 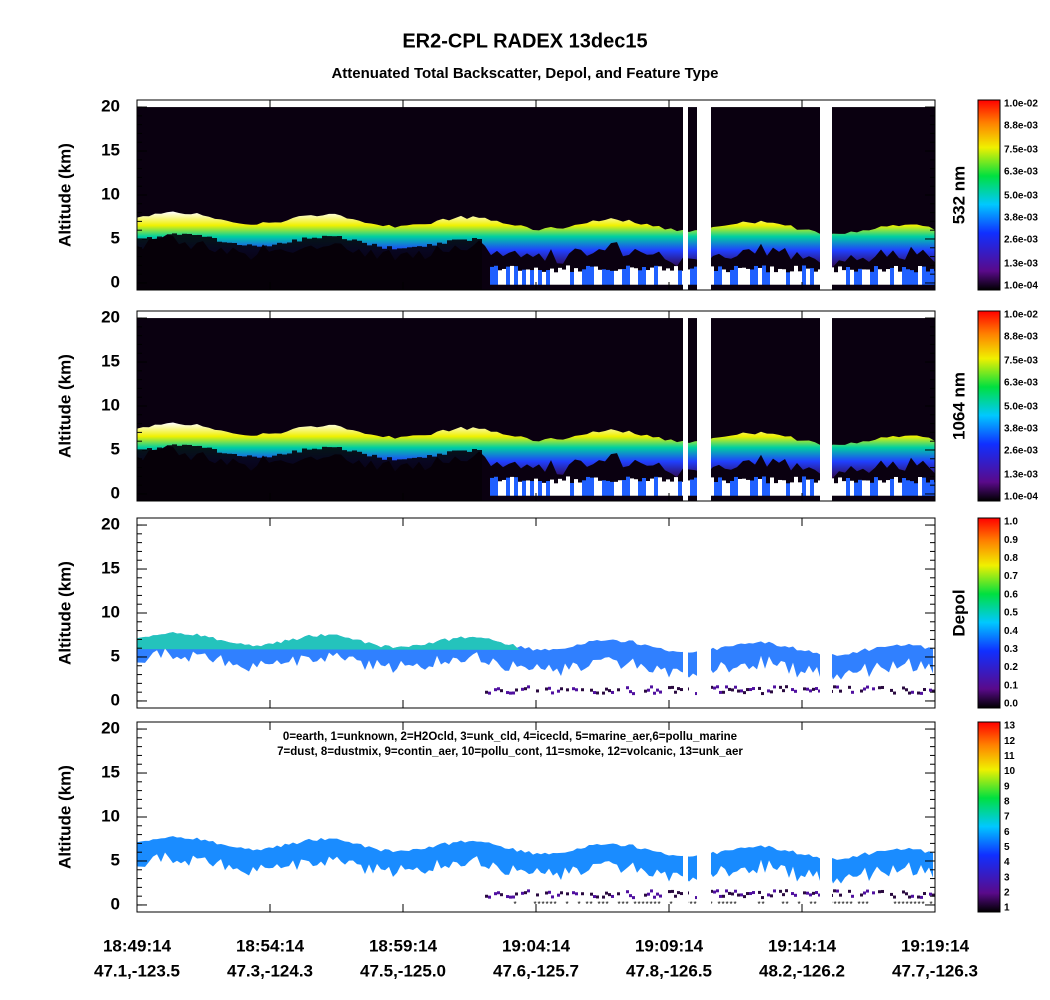 What do you see at coordinates (958, 406) in the screenshot?
I see `colorbar-label: 1064 nm` at bounding box center [958, 406].